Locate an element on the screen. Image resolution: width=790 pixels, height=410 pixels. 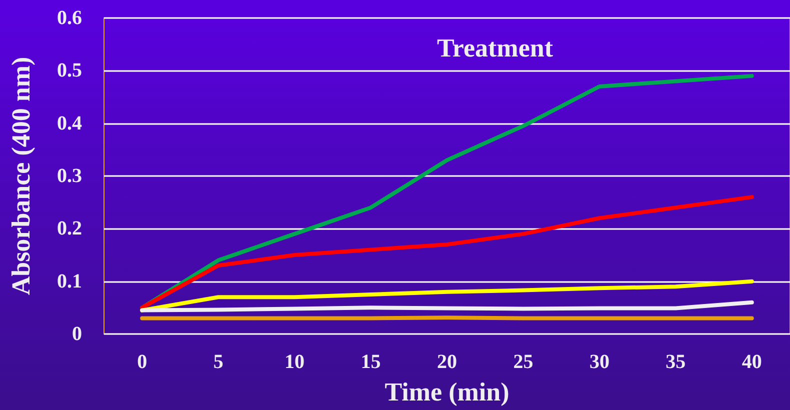
y-tick-label: 0.1 is located at coordinates (69, 281).